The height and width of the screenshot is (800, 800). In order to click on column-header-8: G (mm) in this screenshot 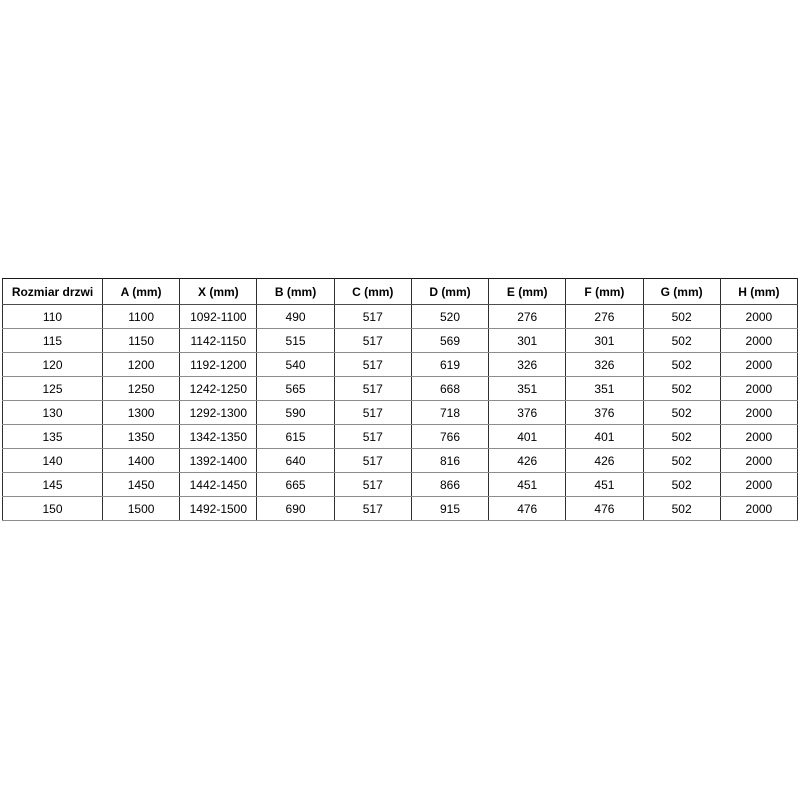, I will do `click(681, 291)`.